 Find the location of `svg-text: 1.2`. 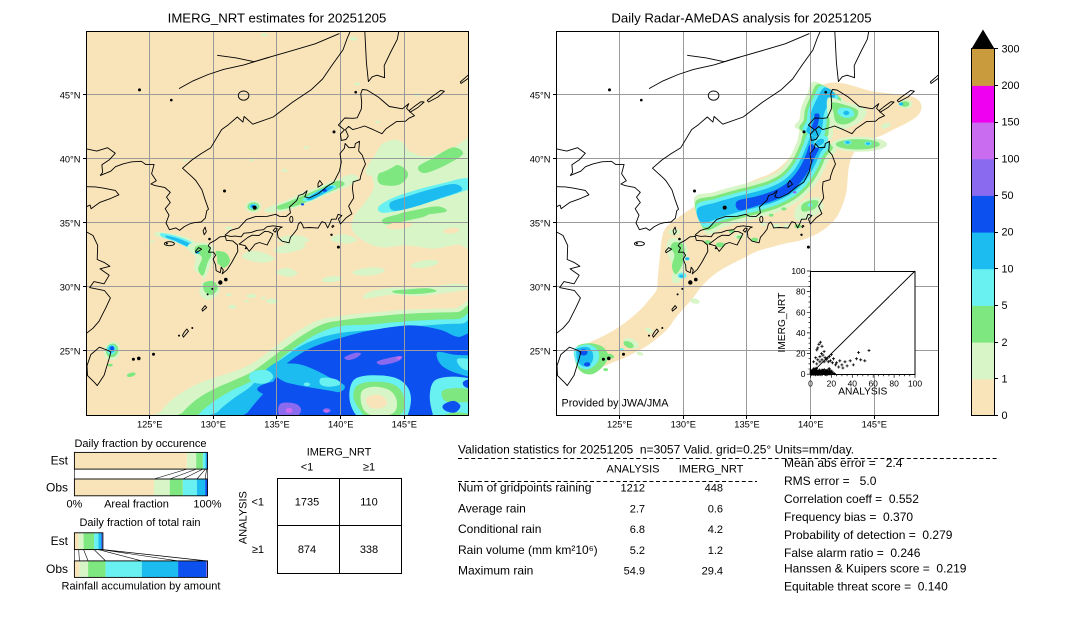

svg-text: 1.2 is located at coordinates (715, 551).